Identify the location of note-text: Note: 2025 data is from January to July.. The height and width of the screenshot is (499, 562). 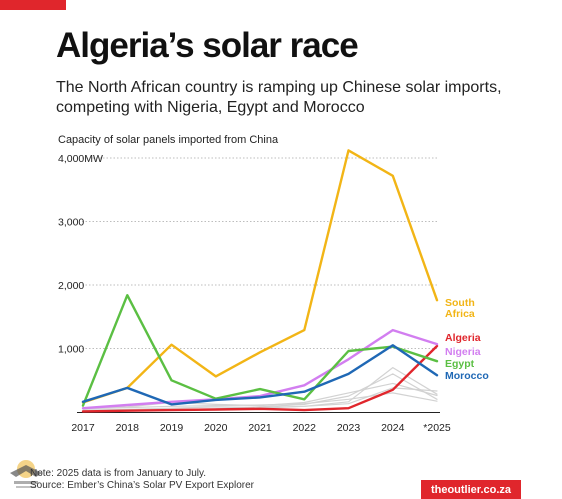
(118, 473).